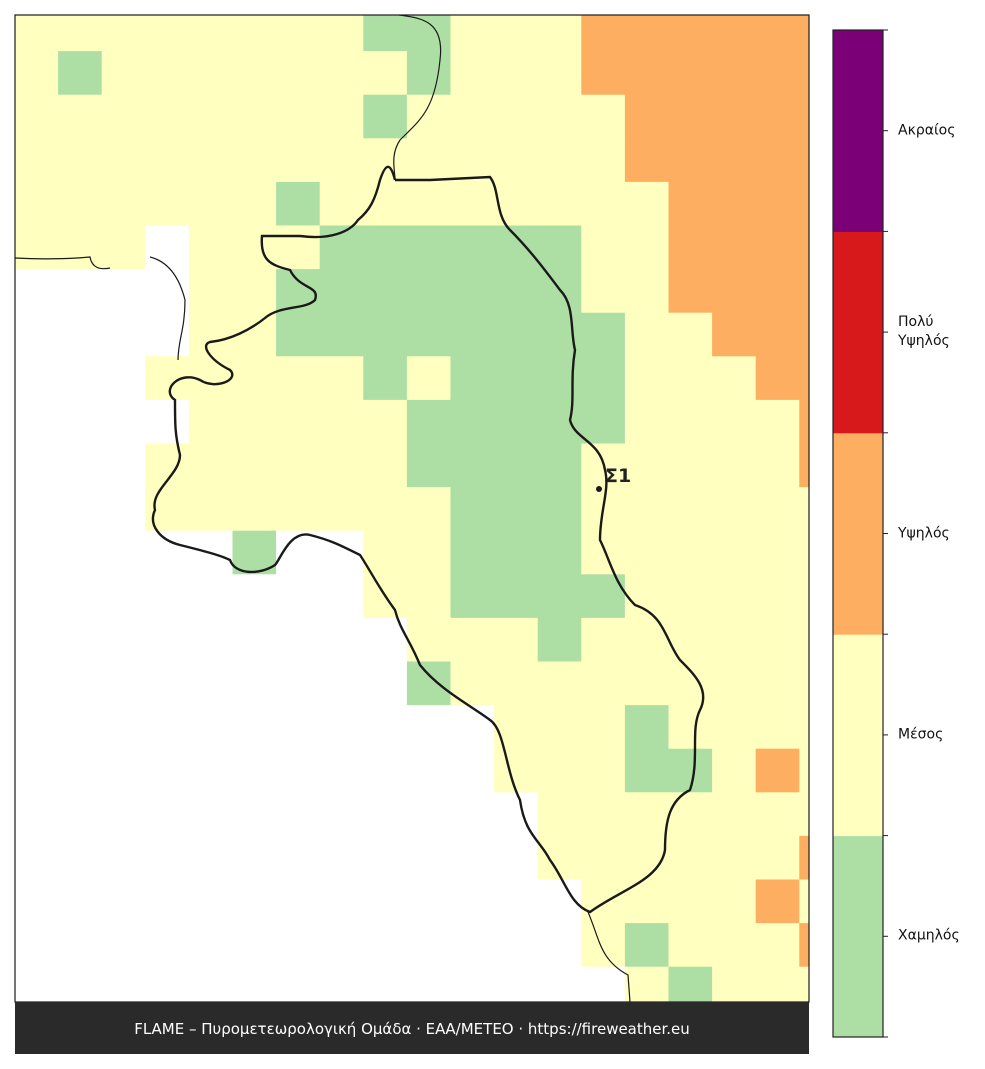  What do you see at coordinates (924, 332) in the screenshot?
I see `legend-label: Πολύ Υψηλός` at bounding box center [924, 332].